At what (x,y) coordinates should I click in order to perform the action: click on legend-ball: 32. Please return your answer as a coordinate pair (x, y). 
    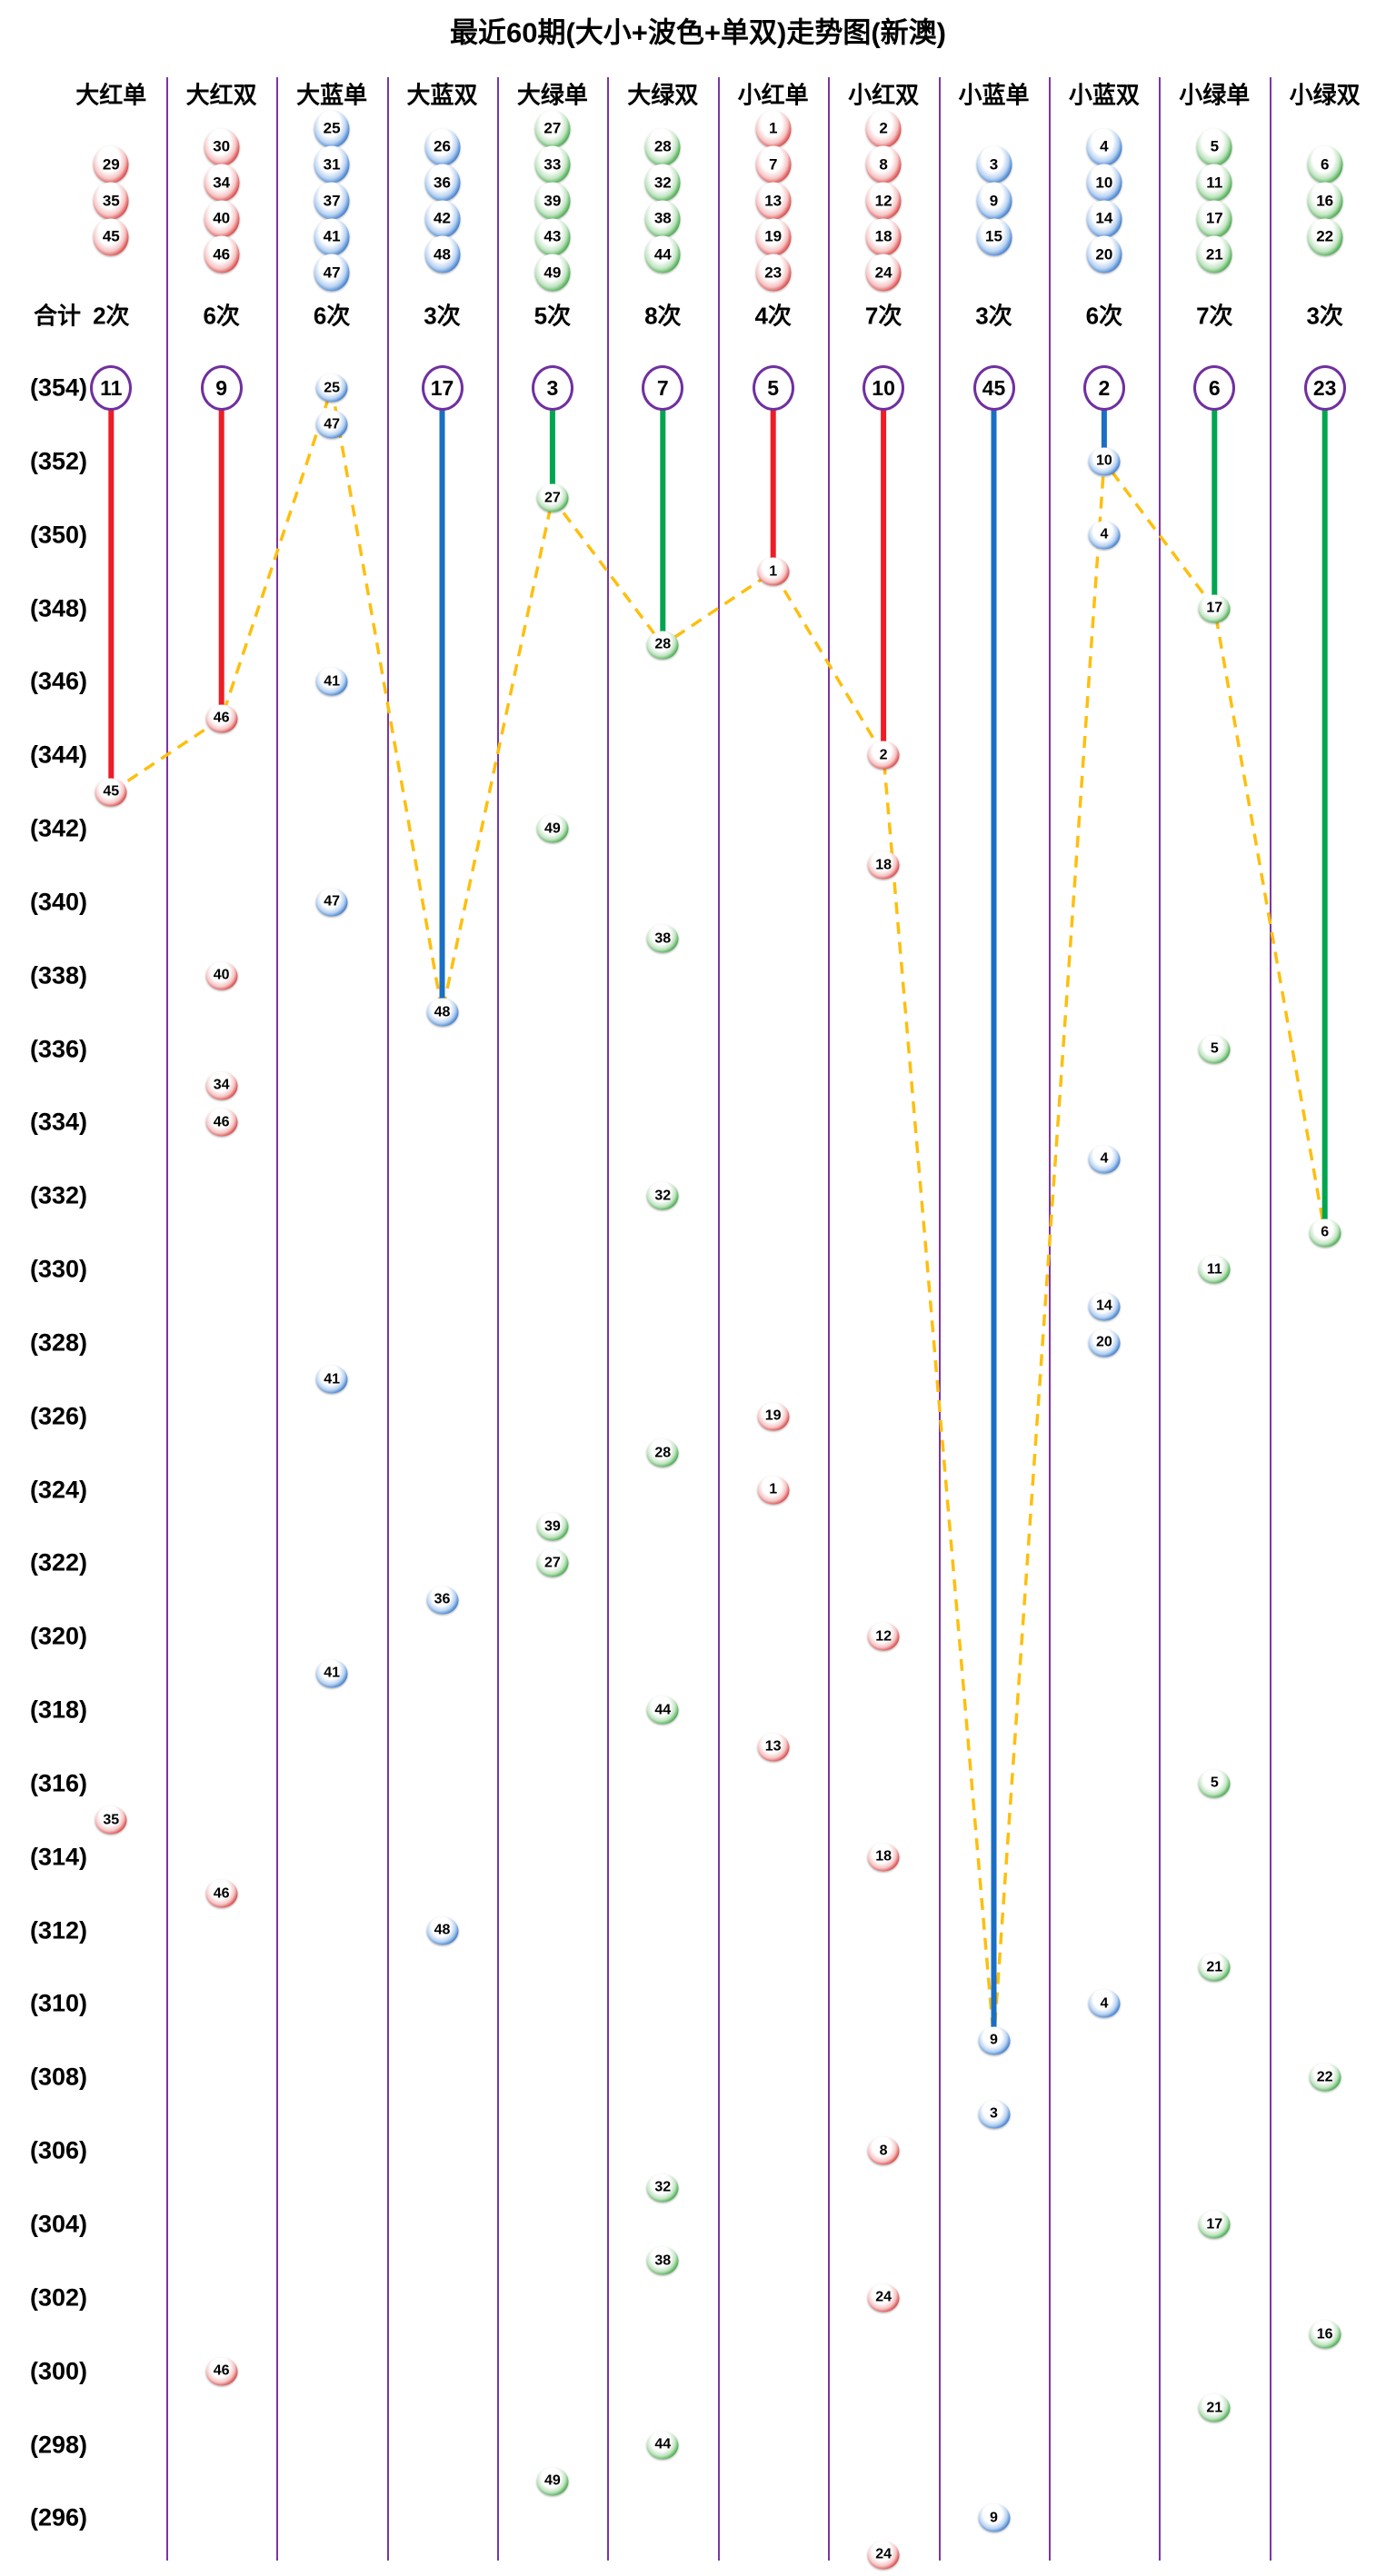
    Looking at the image, I should click on (662, 183).